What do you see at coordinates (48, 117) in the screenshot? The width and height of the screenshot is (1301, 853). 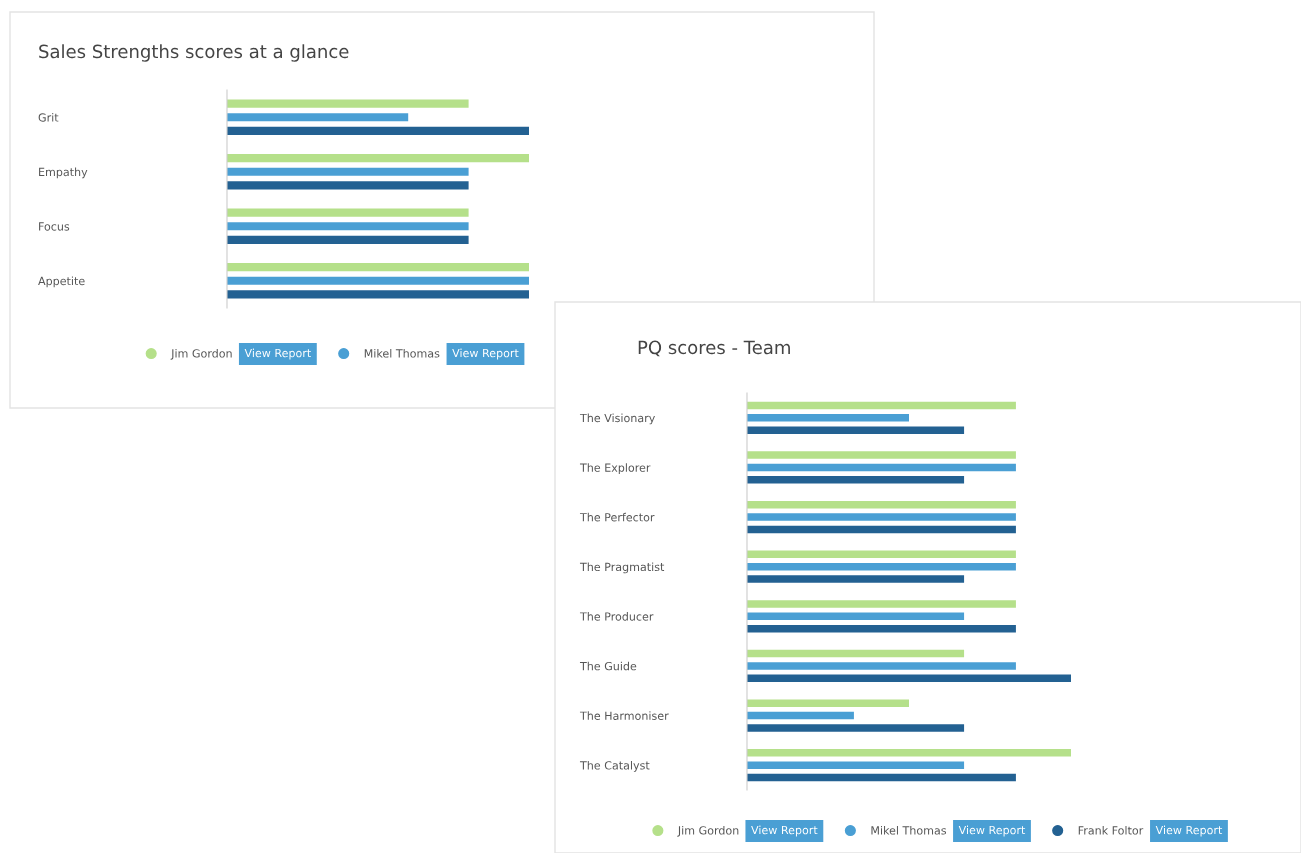 I see `y-tick-label: Grit` at bounding box center [48, 117].